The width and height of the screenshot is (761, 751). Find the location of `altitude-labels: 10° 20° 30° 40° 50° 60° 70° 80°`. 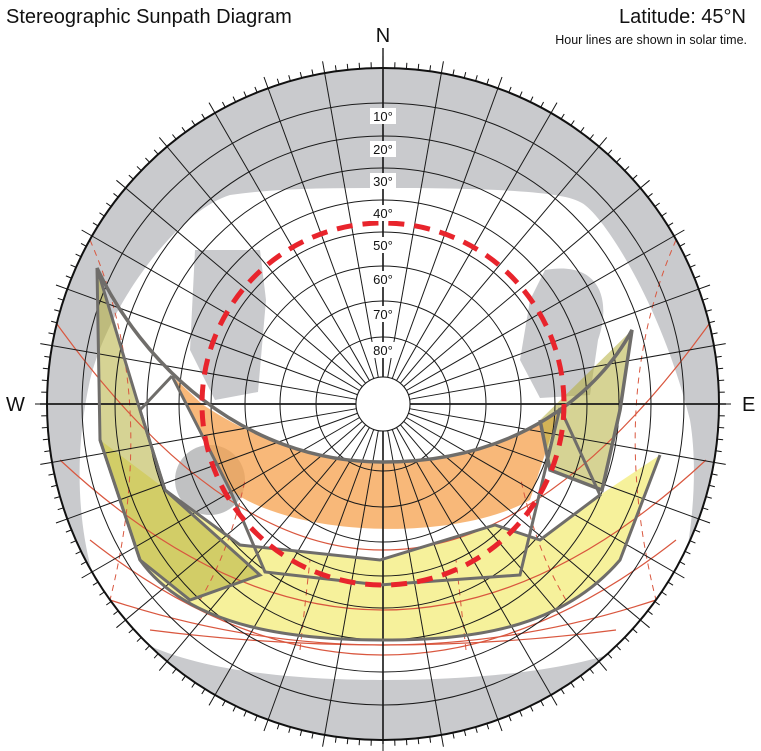

altitude-labels: 10° 20° 30° 40° 50° 60° 70° 80° is located at coordinates (383, 233).